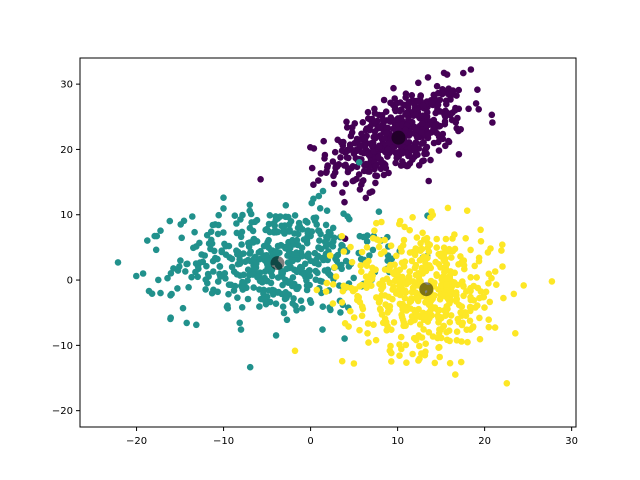 This screenshot has height=480, width=640. I want to click on y-tick-label: −20, so click(62, 411).